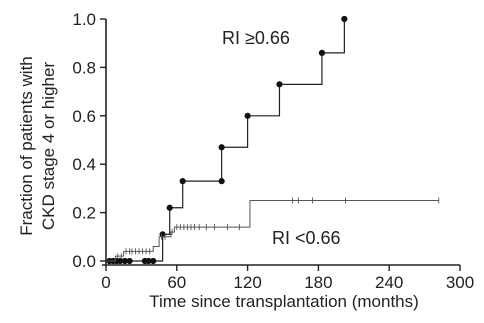 This screenshot has height=323, width=484. I want to click on y-tick-label: 0.6, so click(84, 116).